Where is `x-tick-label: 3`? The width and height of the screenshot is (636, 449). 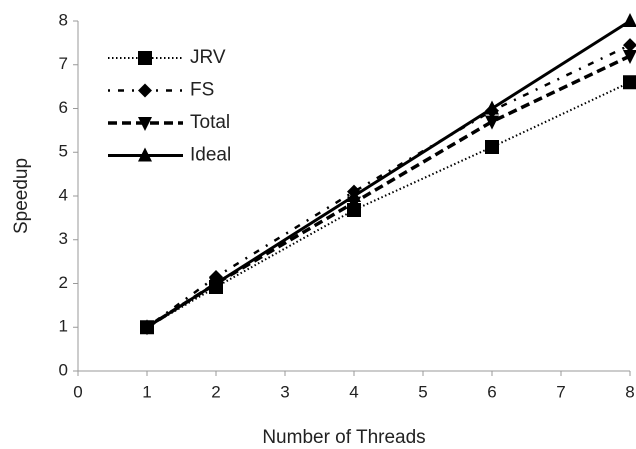 x-tick-label: 3 is located at coordinates (284, 391).